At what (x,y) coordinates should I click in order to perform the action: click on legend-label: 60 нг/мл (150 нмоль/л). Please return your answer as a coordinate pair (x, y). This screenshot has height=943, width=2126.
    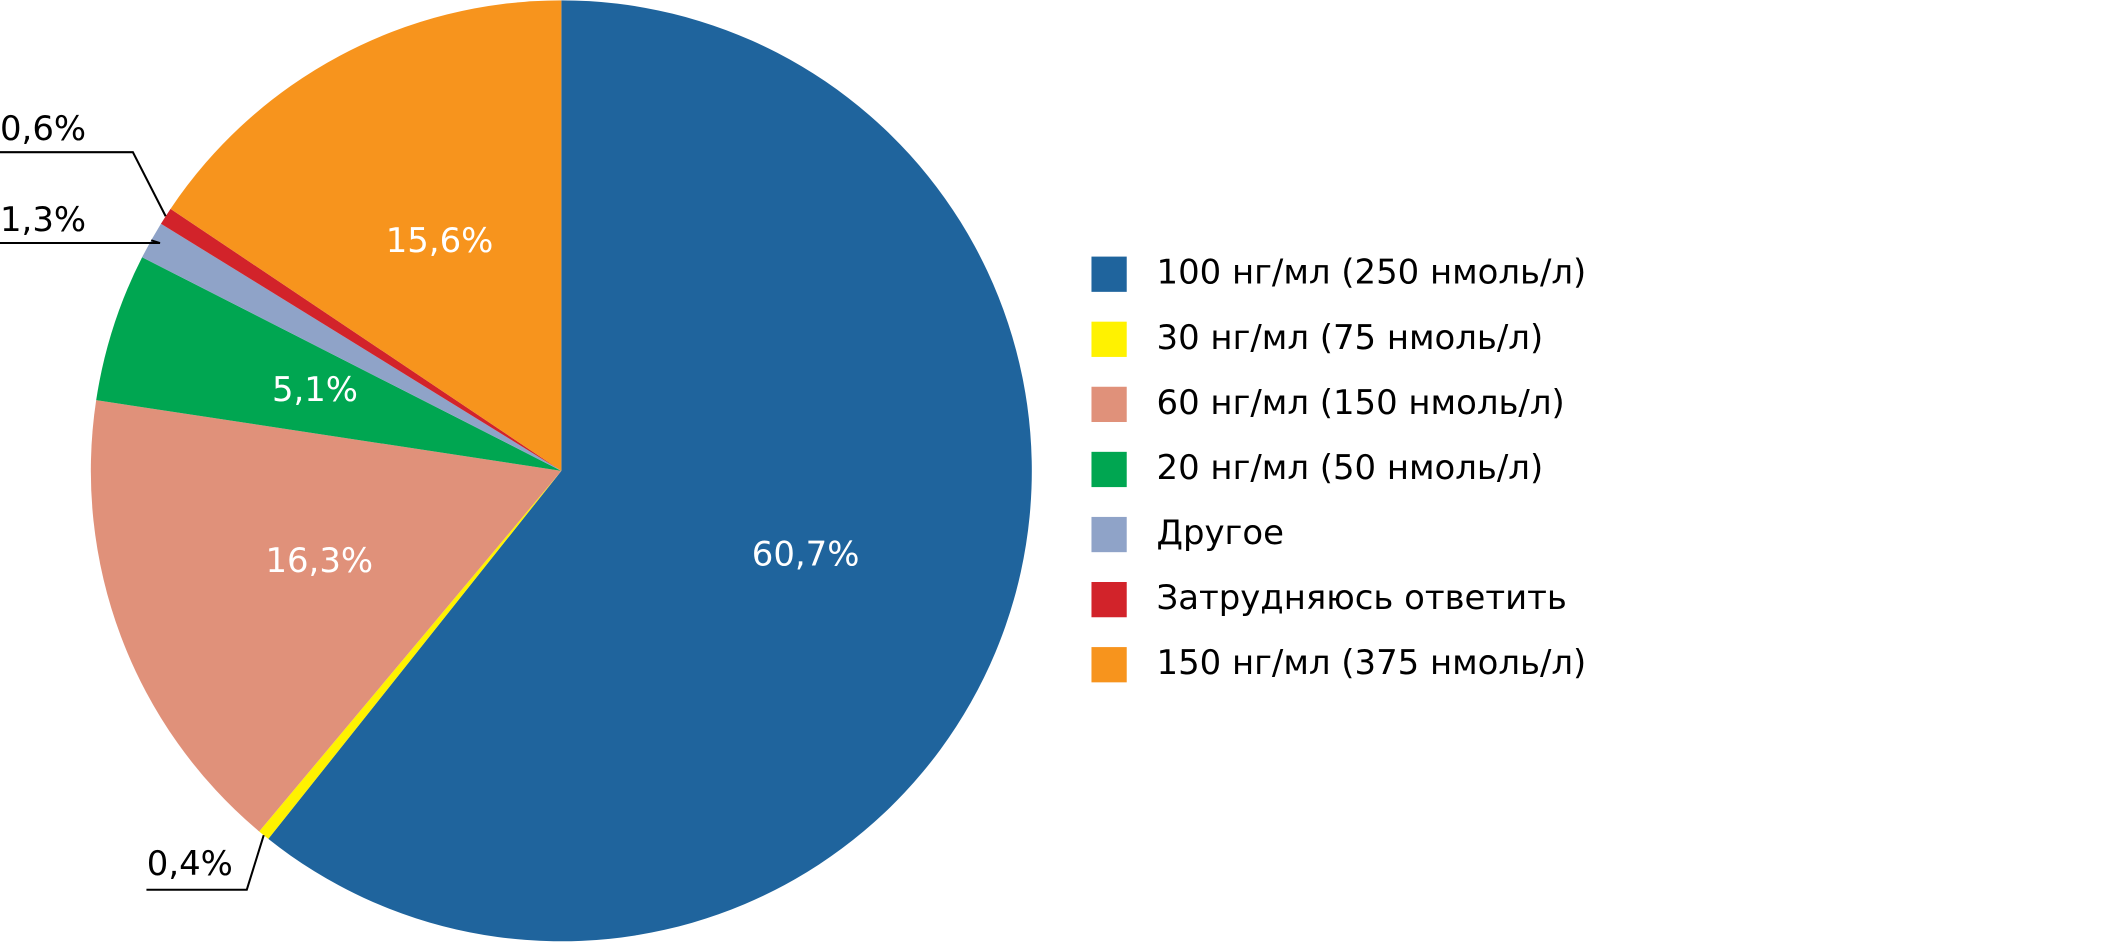
    Looking at the image, I should click on (1361, 402).